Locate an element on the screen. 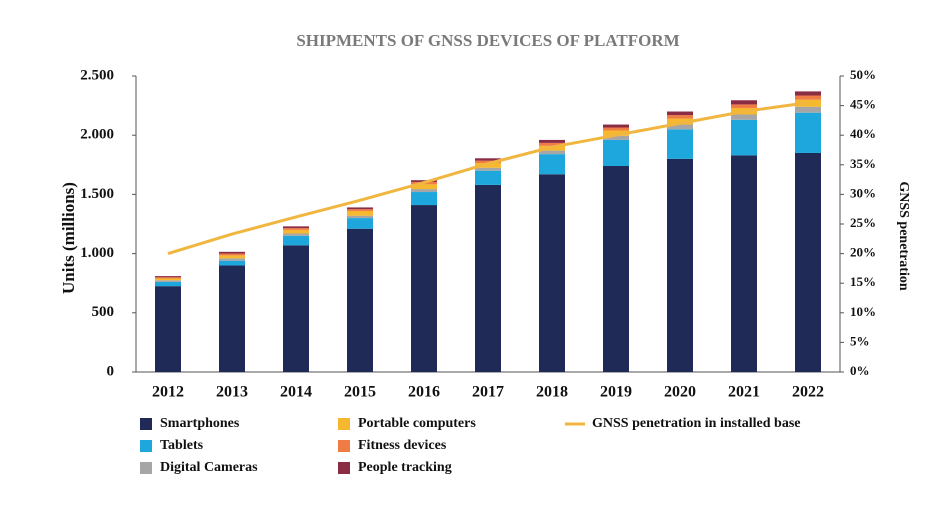  x-tick-label: 2016 is located at coordinates (424, 392).